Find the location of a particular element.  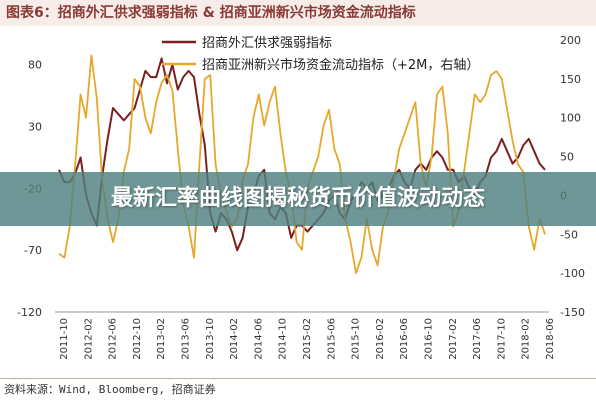

x-tick-label: 2015-10 is located at coordinates (356, 339).